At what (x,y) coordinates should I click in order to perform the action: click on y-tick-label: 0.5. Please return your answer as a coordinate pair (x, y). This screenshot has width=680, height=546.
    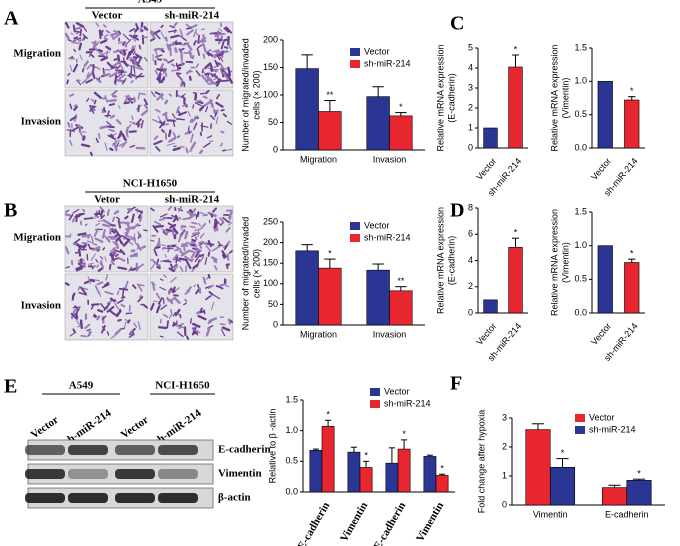
    Looking at the image, I should click on (580, 114).